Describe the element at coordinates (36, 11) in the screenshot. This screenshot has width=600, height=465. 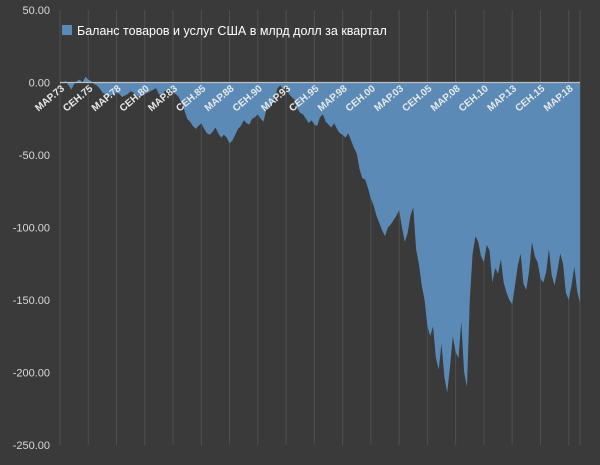
I see `y-tick-label: 50.00` at that location.